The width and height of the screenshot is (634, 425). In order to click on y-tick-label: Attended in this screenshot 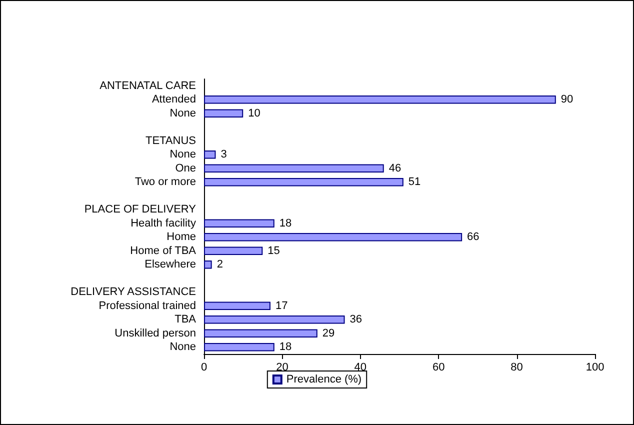, I will do `click(174, 100)`.